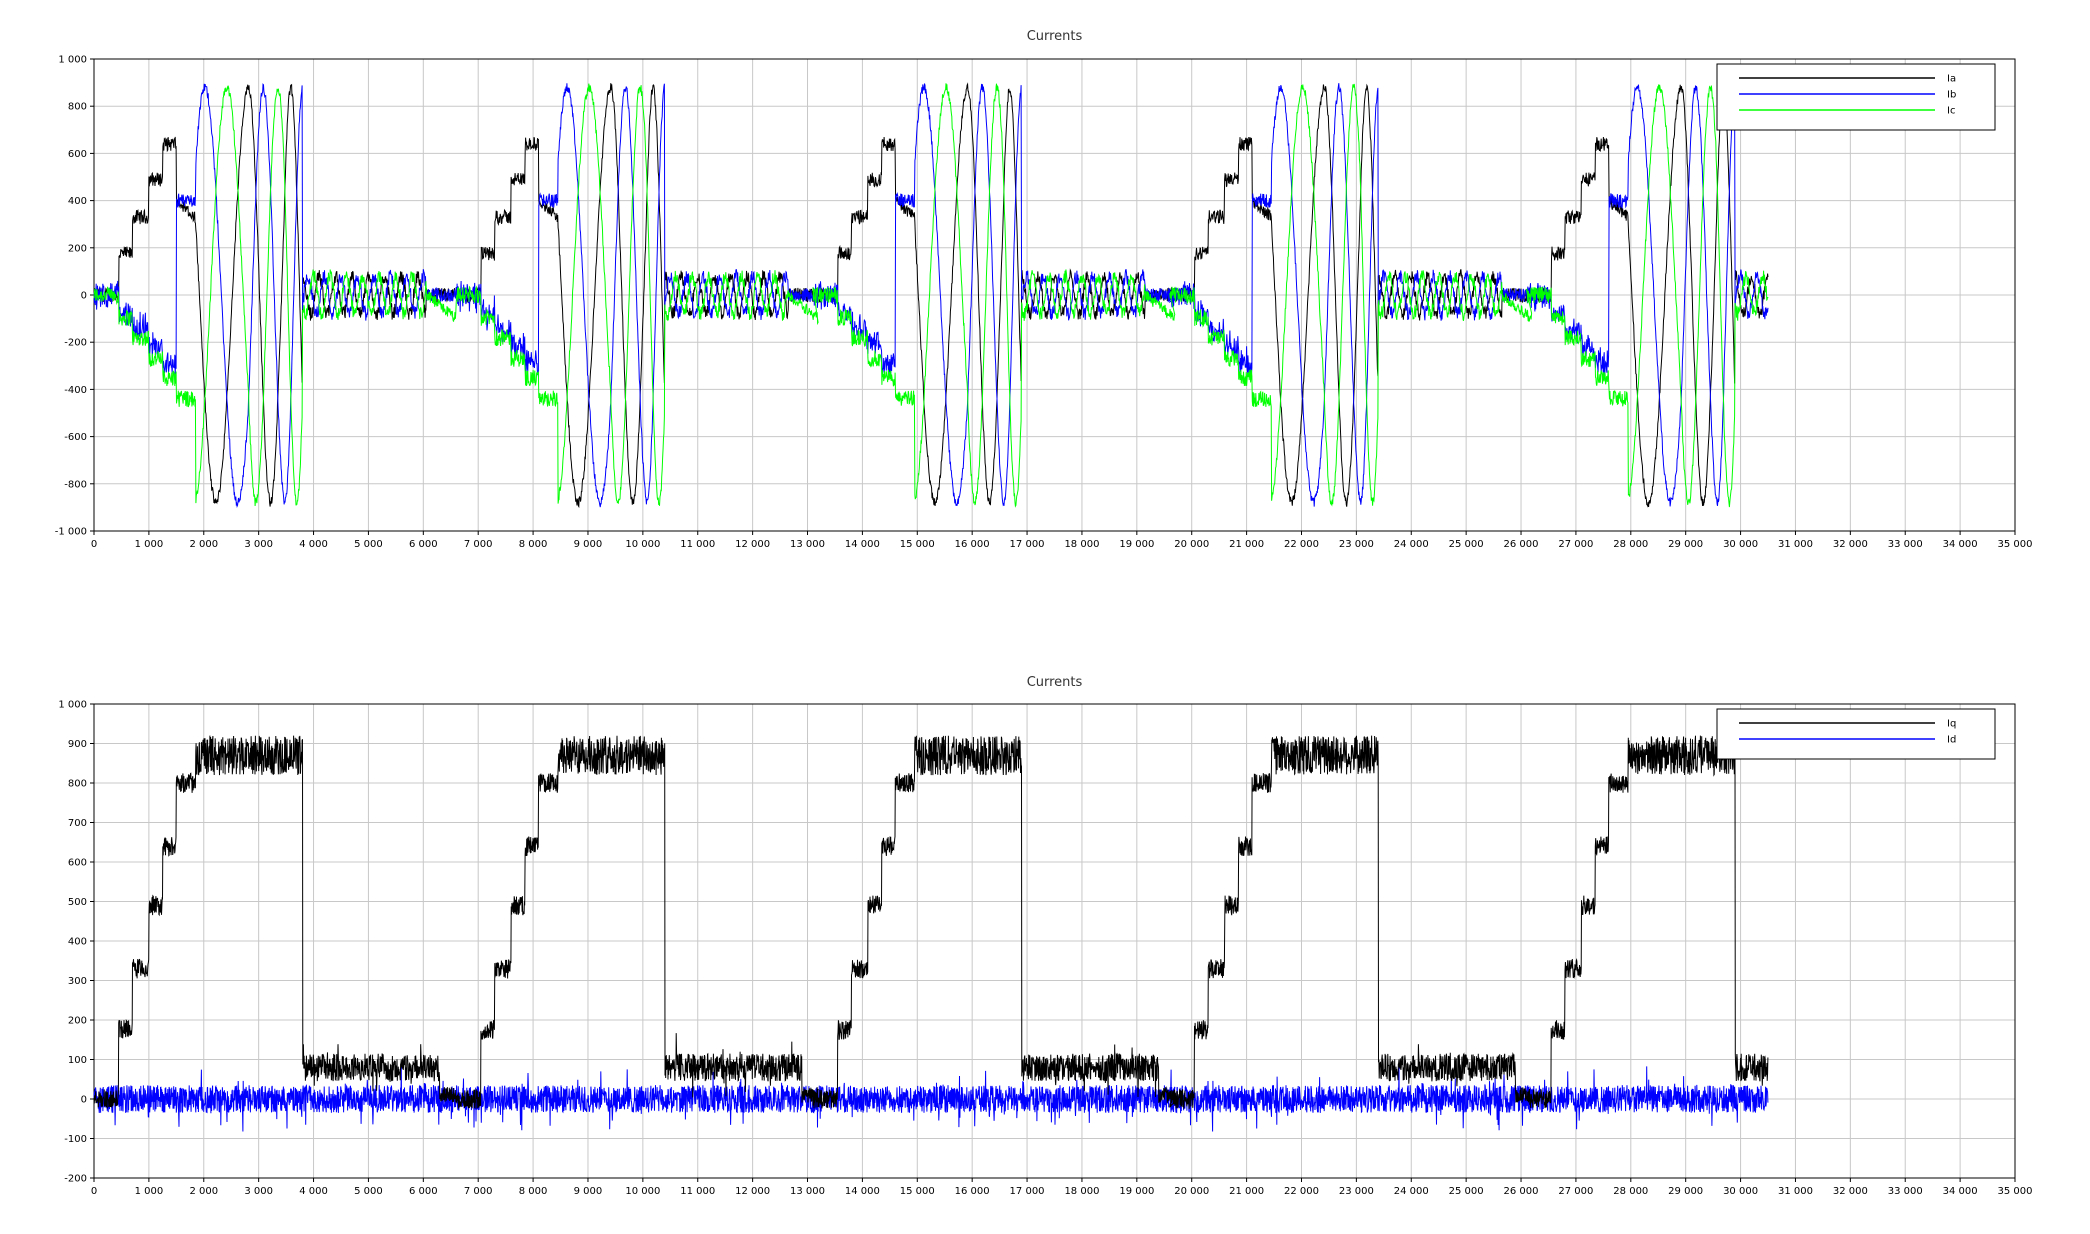 The image size is (2090, 1234). What do you see at coordinates (75, 484) in the screenshot?
I see `y-tick-label: -800` at bounding box center [75, 484].